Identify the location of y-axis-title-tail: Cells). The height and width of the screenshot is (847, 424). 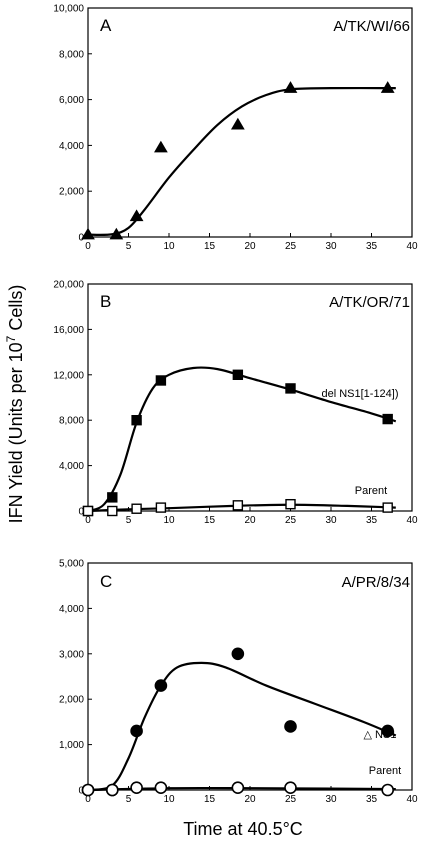
(16, 310).